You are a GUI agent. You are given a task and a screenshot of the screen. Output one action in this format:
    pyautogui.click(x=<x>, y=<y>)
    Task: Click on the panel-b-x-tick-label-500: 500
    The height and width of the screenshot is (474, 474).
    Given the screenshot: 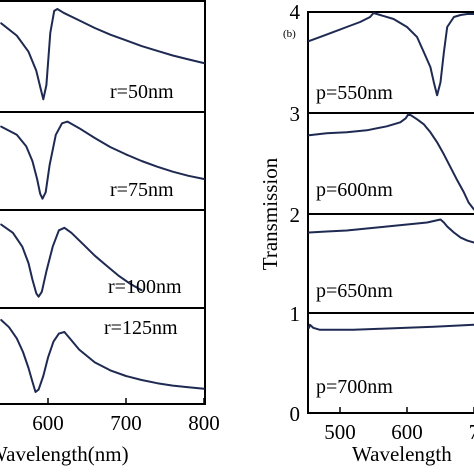 What is the action you would take?
    pyautogui.click(x=340, y=432)
    